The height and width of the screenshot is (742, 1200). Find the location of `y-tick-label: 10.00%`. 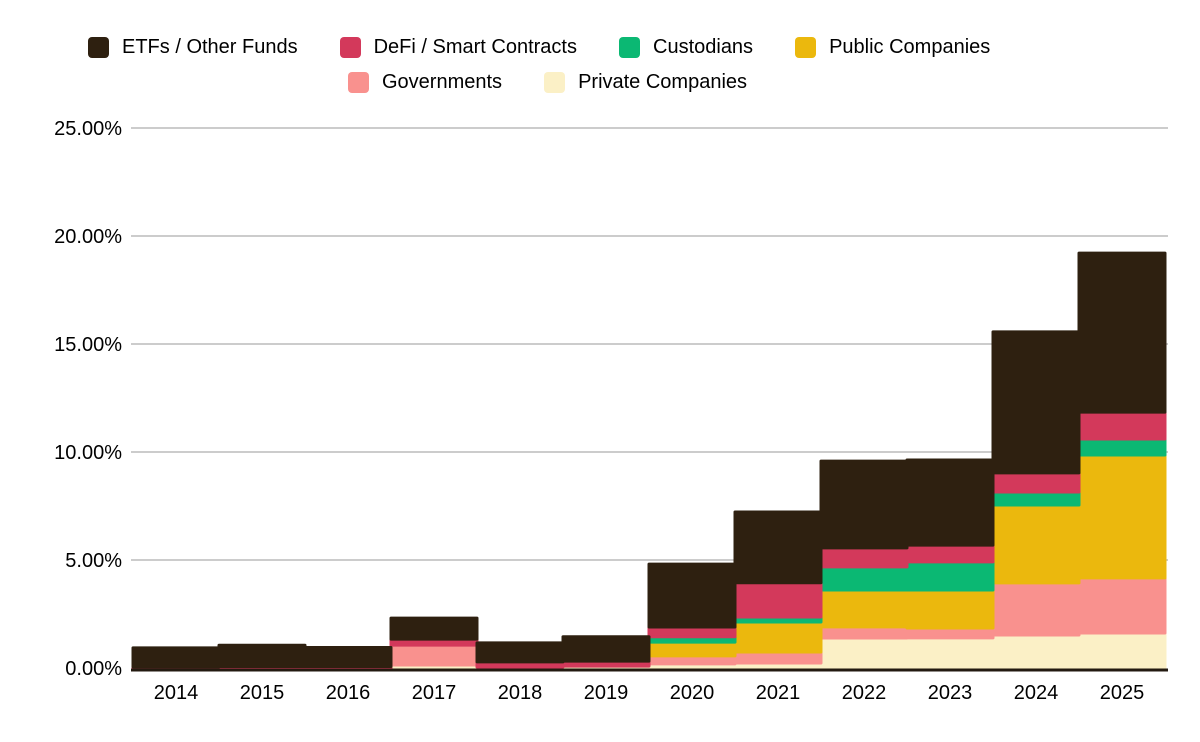

y-tick-label: 10.00% is located at coordinates (88, 453).